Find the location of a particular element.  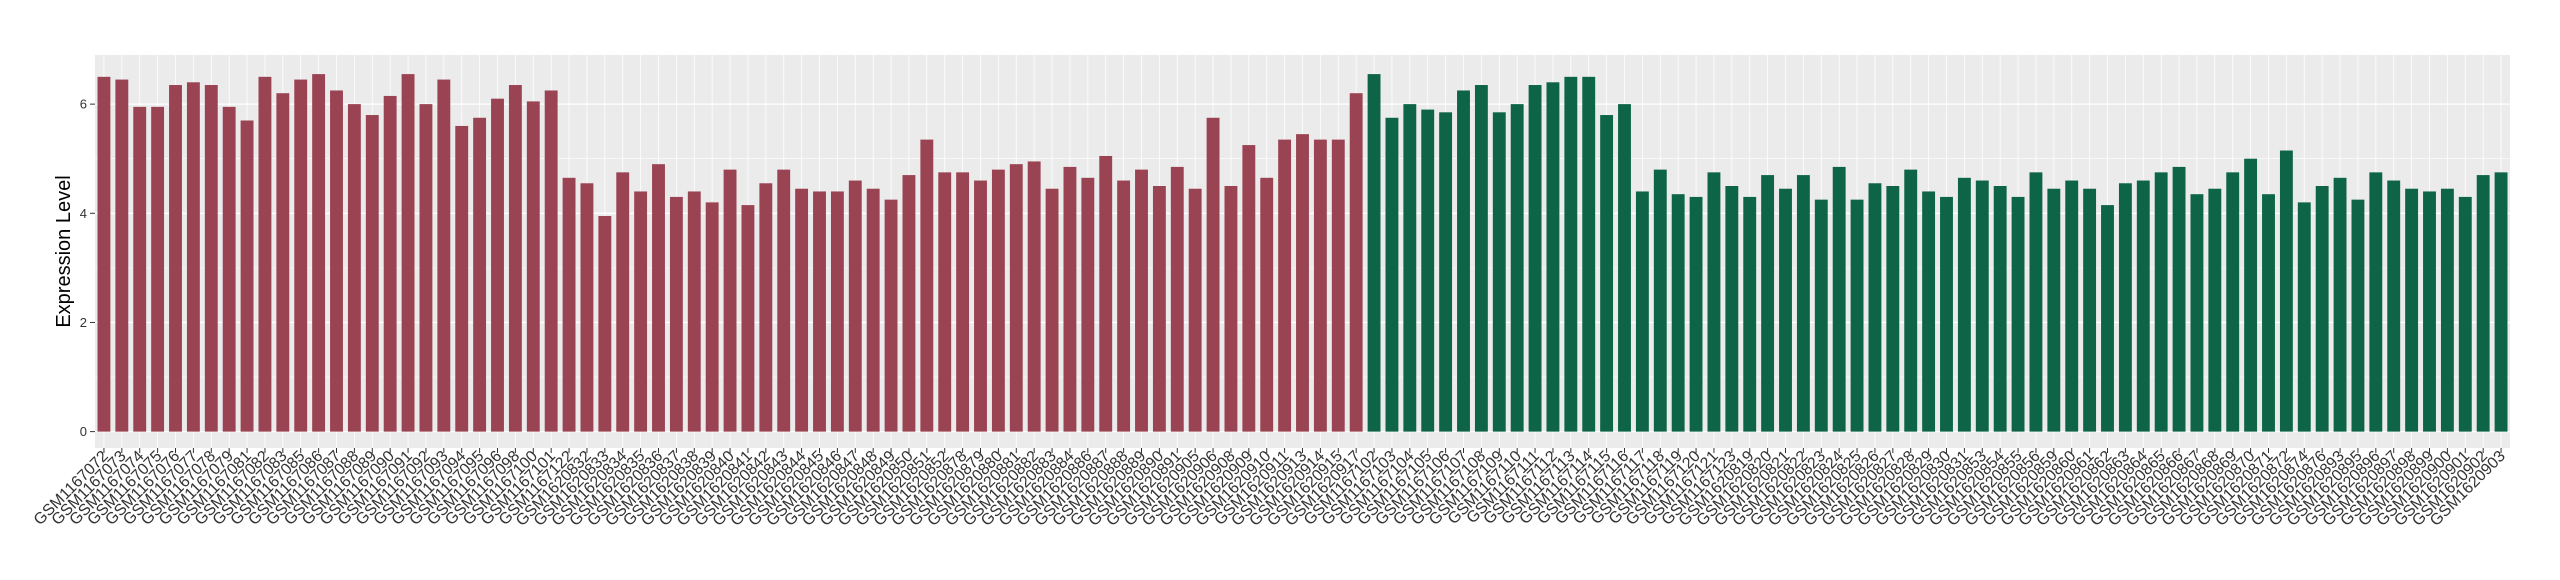

y-tick-label: 0 is located at coordinates (83, 431).